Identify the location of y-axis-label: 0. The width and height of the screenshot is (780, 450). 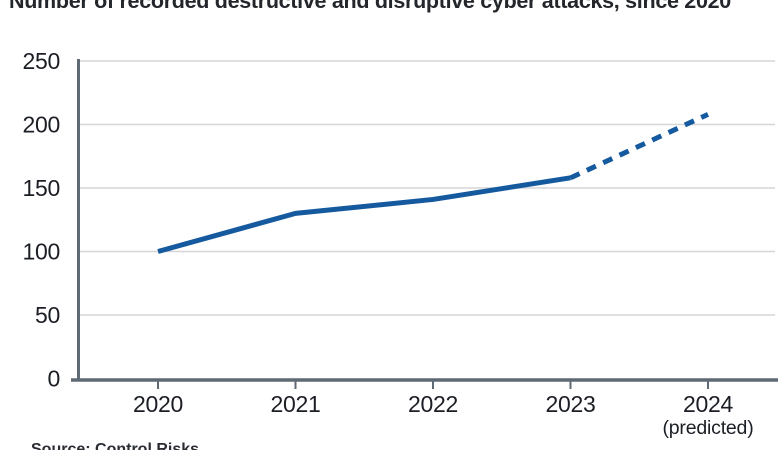
(54, 379).